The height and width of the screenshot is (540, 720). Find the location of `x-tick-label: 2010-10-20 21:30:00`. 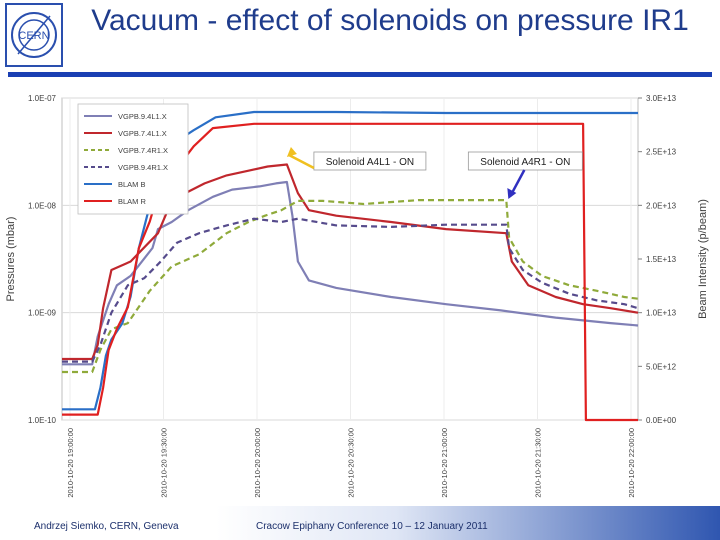

x-tick-label: 2010-10-20 21:30:00 is located at coordinates (538, 463).